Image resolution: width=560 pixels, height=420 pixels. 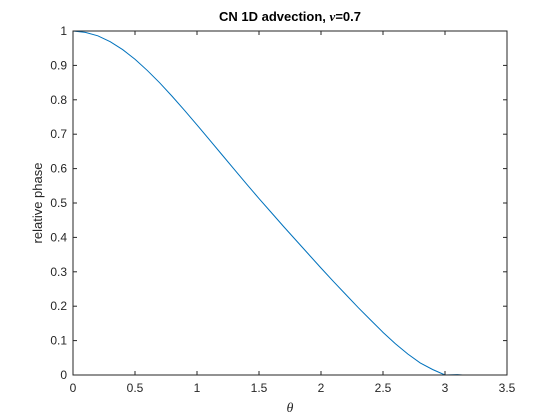 What do you see at coordinates (58, 341) in the screenshot?
I see `y-tick-label-1: 0.1` at bounding box center [58, 341].